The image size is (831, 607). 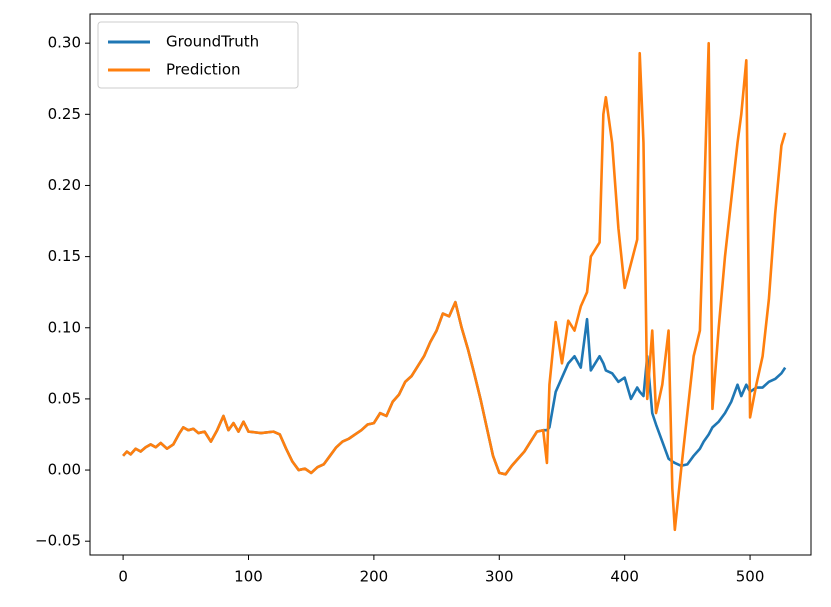 I want to click on x-tick-label: 300, so click(x=499, y=577).